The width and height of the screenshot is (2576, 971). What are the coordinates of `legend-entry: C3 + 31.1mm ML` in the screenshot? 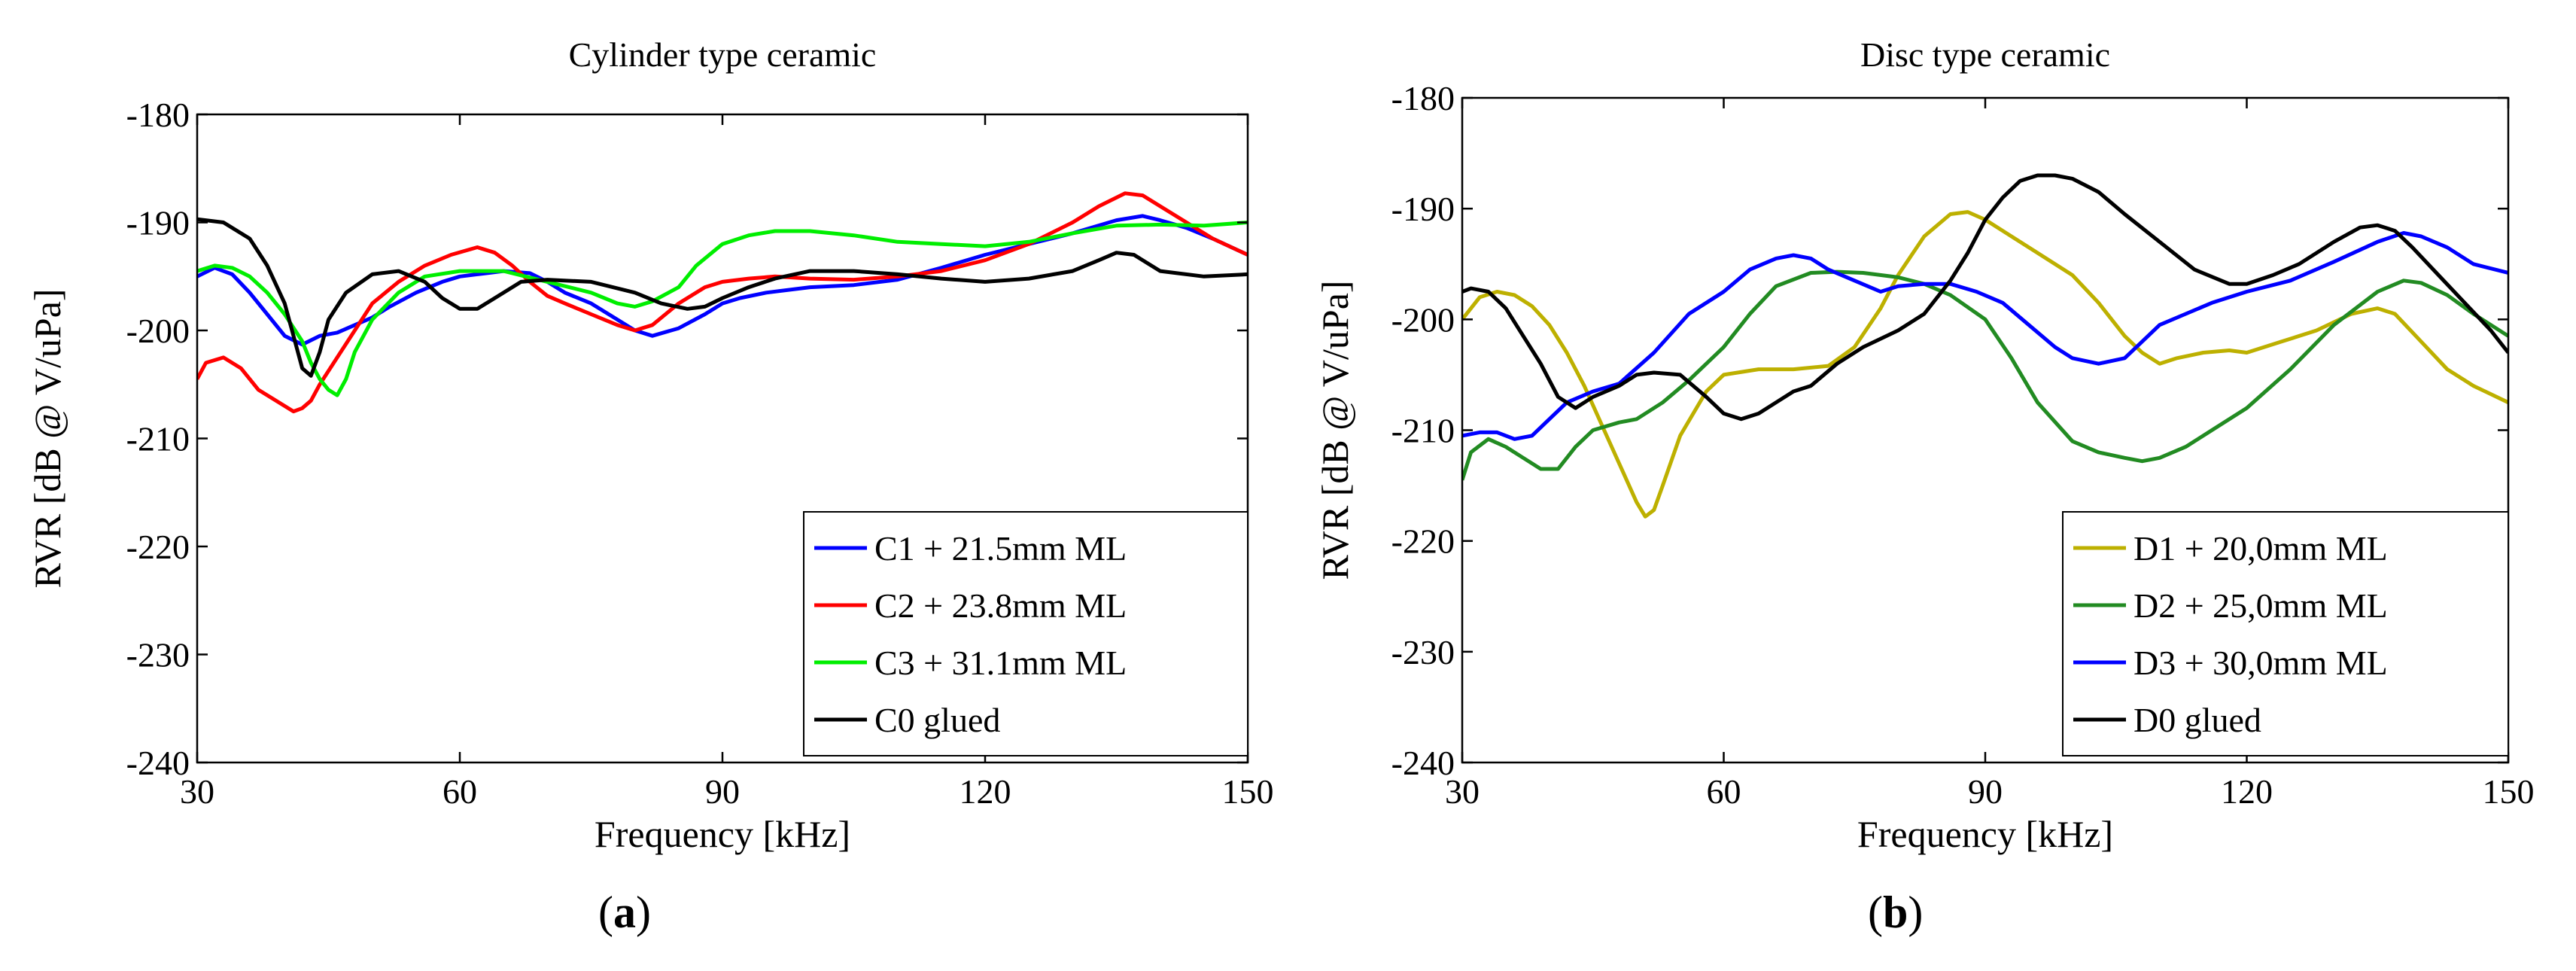 It's located at (1000, 663).